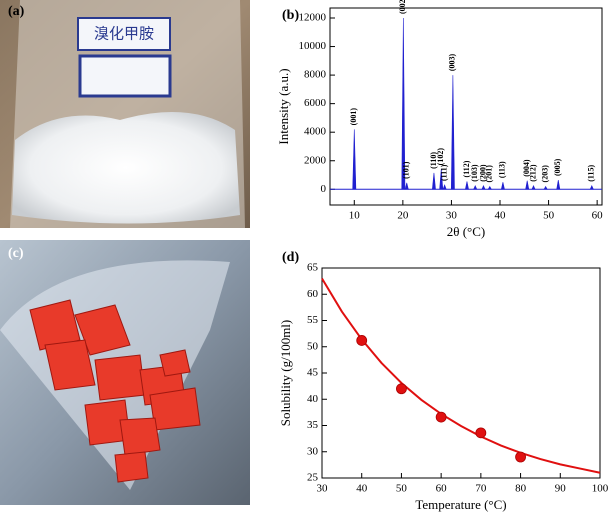 The height and width of the screenshot is (514, 610). I want to click on x-axis-label: 2θ (°C), so click(466, 231).